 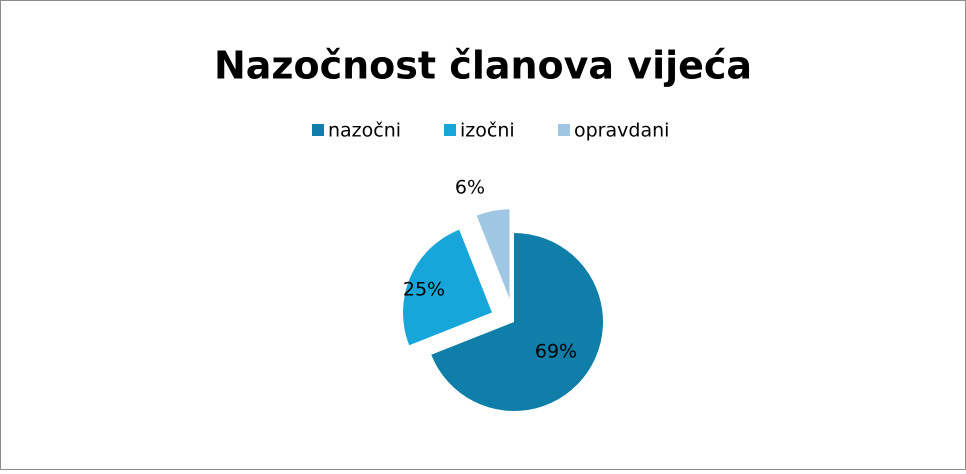 What do you see at coordinates (483, 66) in the screenshot?
I see `chart-title: Nazočnost članova vijeća` at bounding box center [483, 66].